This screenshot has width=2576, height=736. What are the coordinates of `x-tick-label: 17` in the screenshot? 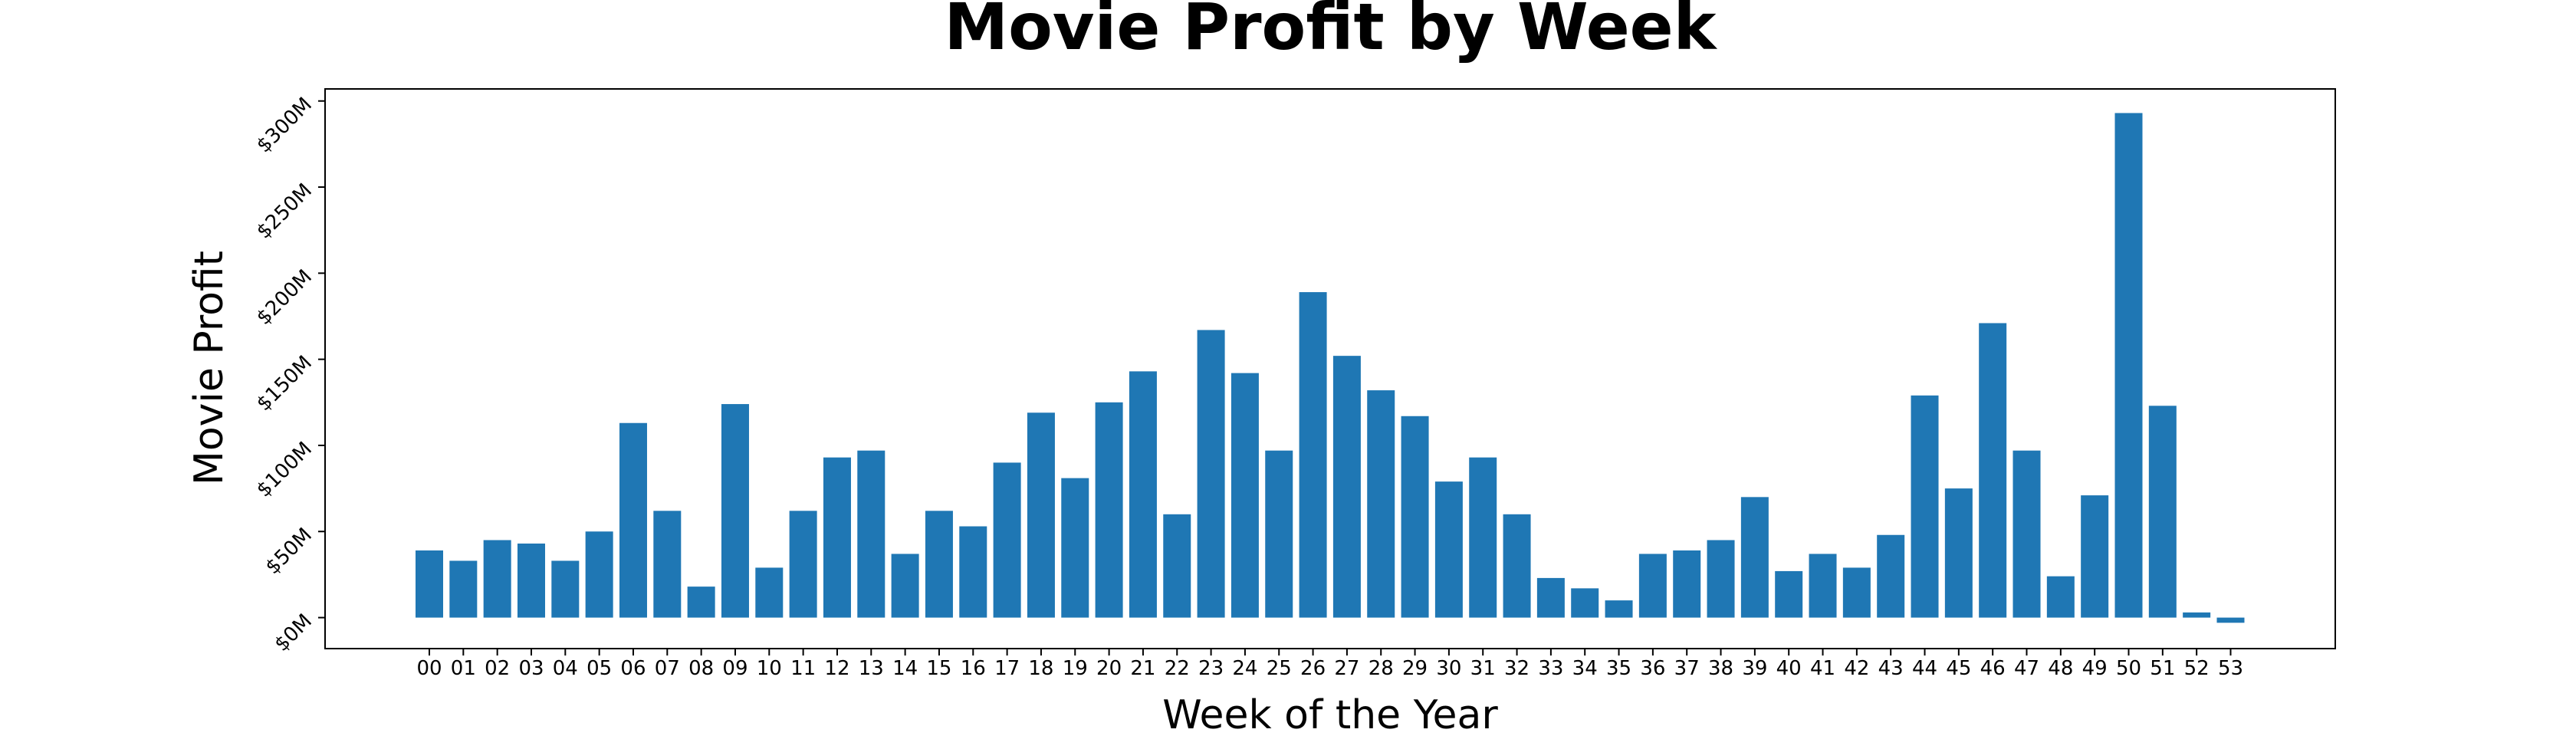 It's located at (1007, 669).